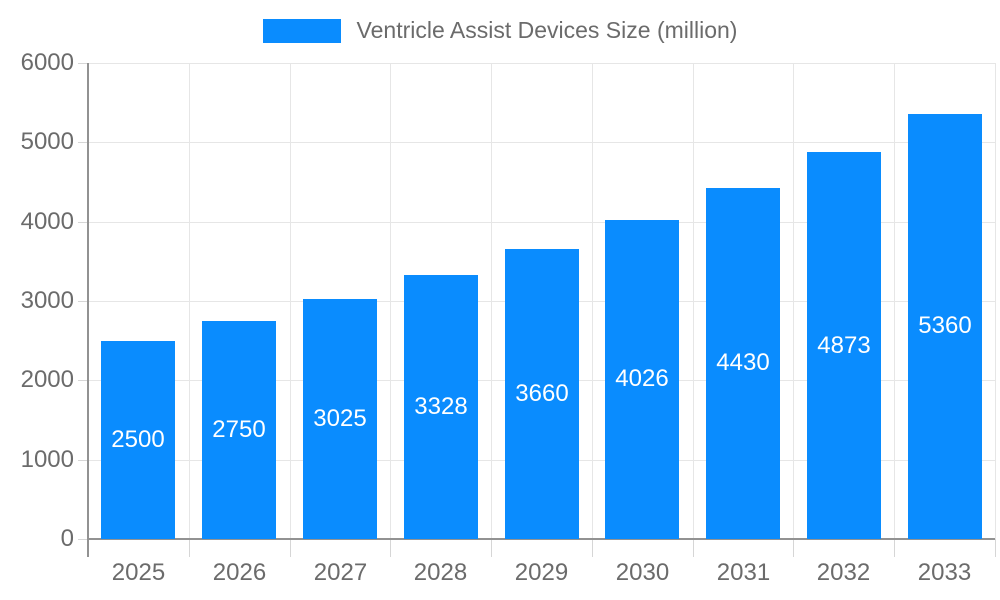 The height and width of the screenshot is (600, 1000). I want to click on y-axis-tick-label: 4000, so click(47, 221).